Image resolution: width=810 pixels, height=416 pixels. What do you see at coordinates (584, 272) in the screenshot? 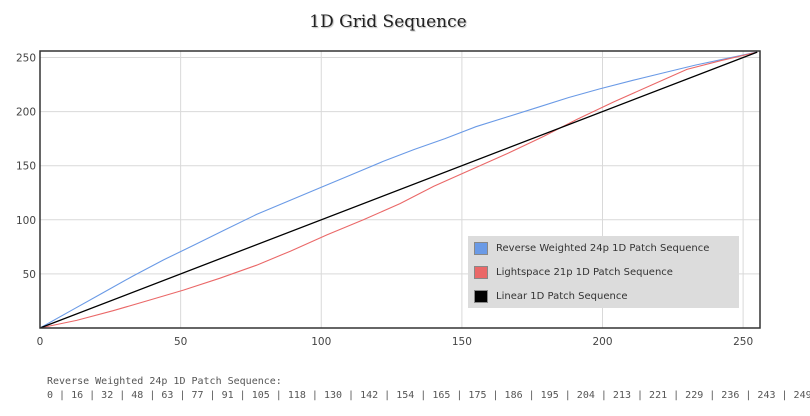
I see `legend-label-lightspace: Lightspace 21p 1D Patch Sequence` at bounding box center [584, 272].